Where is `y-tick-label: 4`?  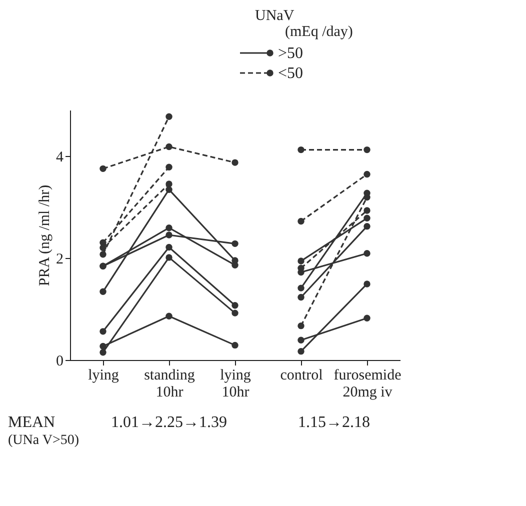
y-tick-label: 4 is located at coordinates (60, 157).